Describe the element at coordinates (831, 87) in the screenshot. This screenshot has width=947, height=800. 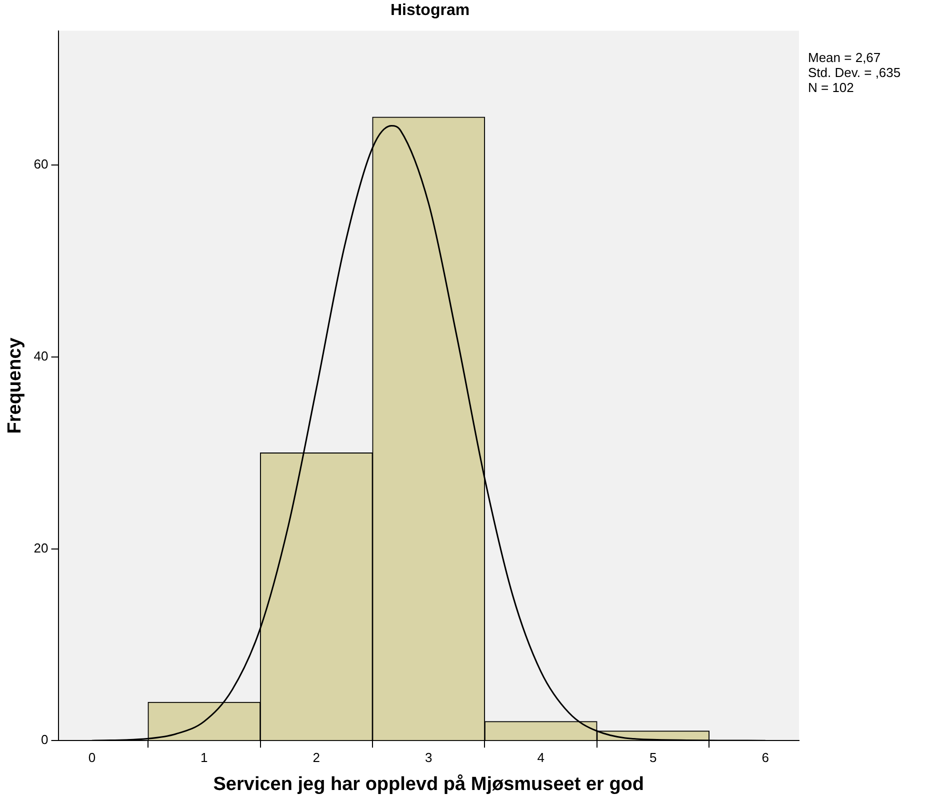
I see `text: N = 102` at that location.